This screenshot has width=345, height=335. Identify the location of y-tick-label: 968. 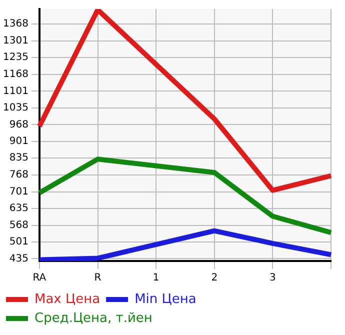
(18, 124).